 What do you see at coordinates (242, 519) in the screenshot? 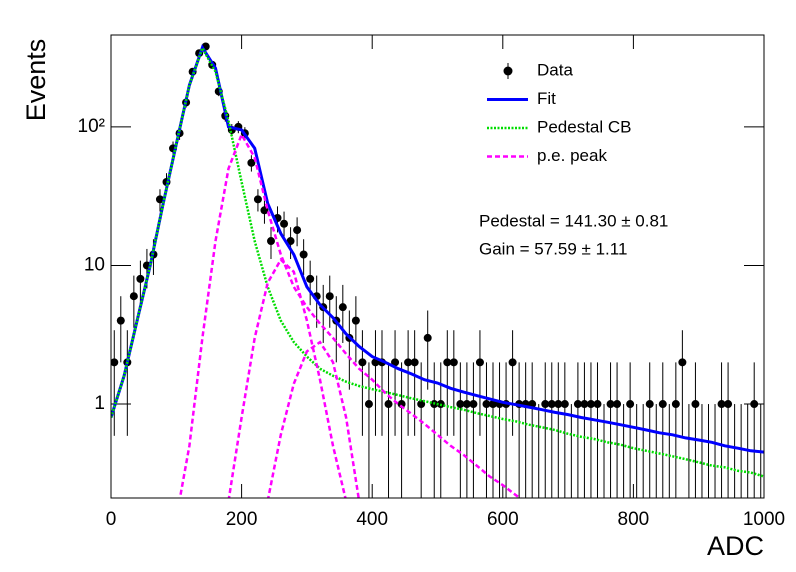
I see `x-tick-label: 200` at bounding box center [242, 519].